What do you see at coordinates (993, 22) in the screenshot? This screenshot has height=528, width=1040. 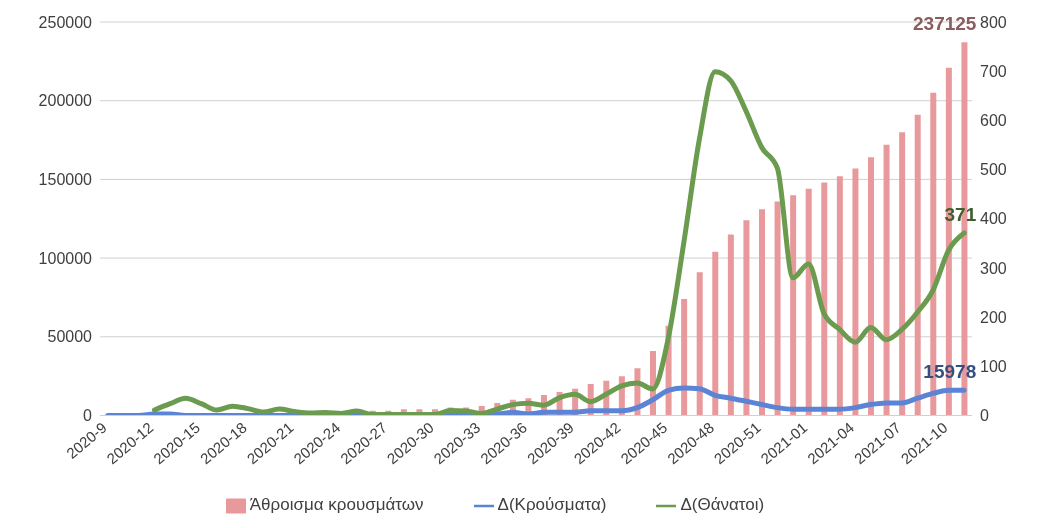 I see `y2-tick-label: 800` at bounding box center [993, 22].